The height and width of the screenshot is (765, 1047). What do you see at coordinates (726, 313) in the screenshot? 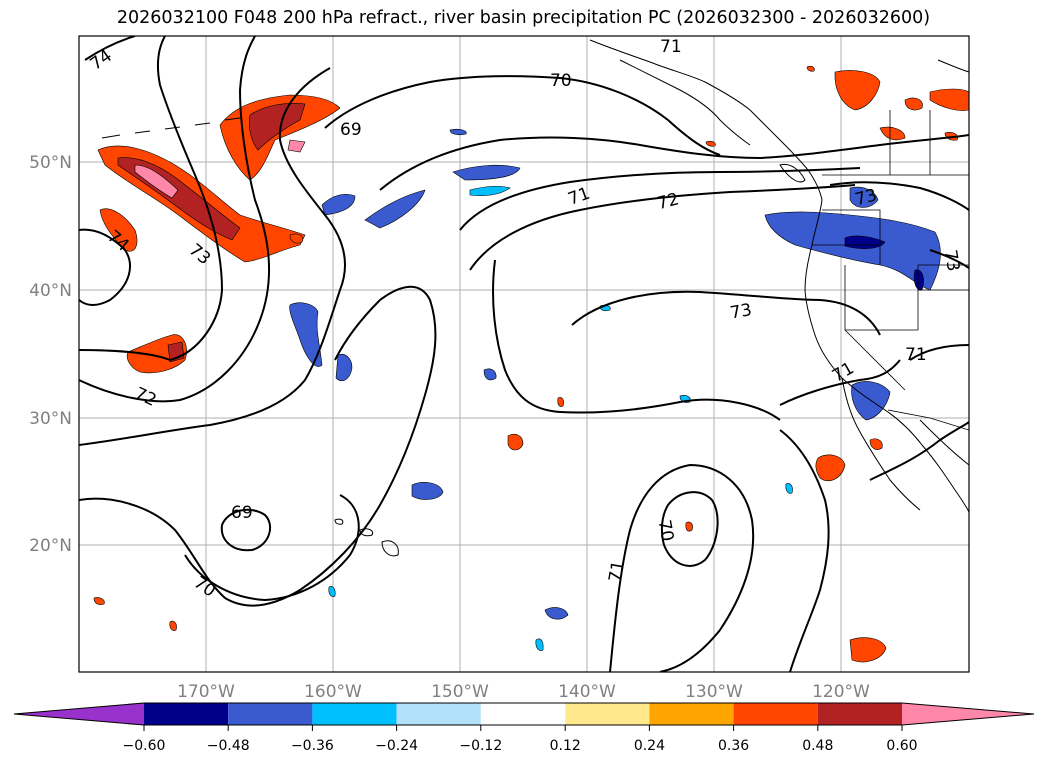
I see `contour-73-east` at bounding box center [726, 313].